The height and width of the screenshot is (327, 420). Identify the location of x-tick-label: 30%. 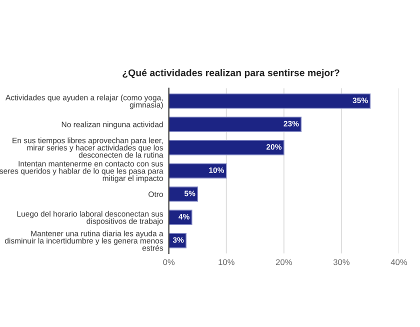
(341, 262).